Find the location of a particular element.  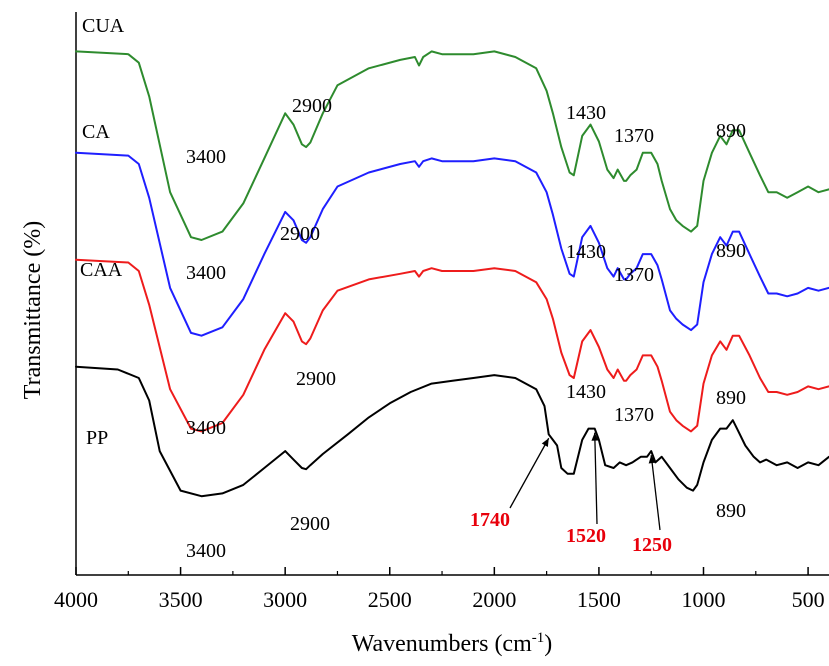

peak-label-caa-1370: 1370 is located at coordinates (634, 415).